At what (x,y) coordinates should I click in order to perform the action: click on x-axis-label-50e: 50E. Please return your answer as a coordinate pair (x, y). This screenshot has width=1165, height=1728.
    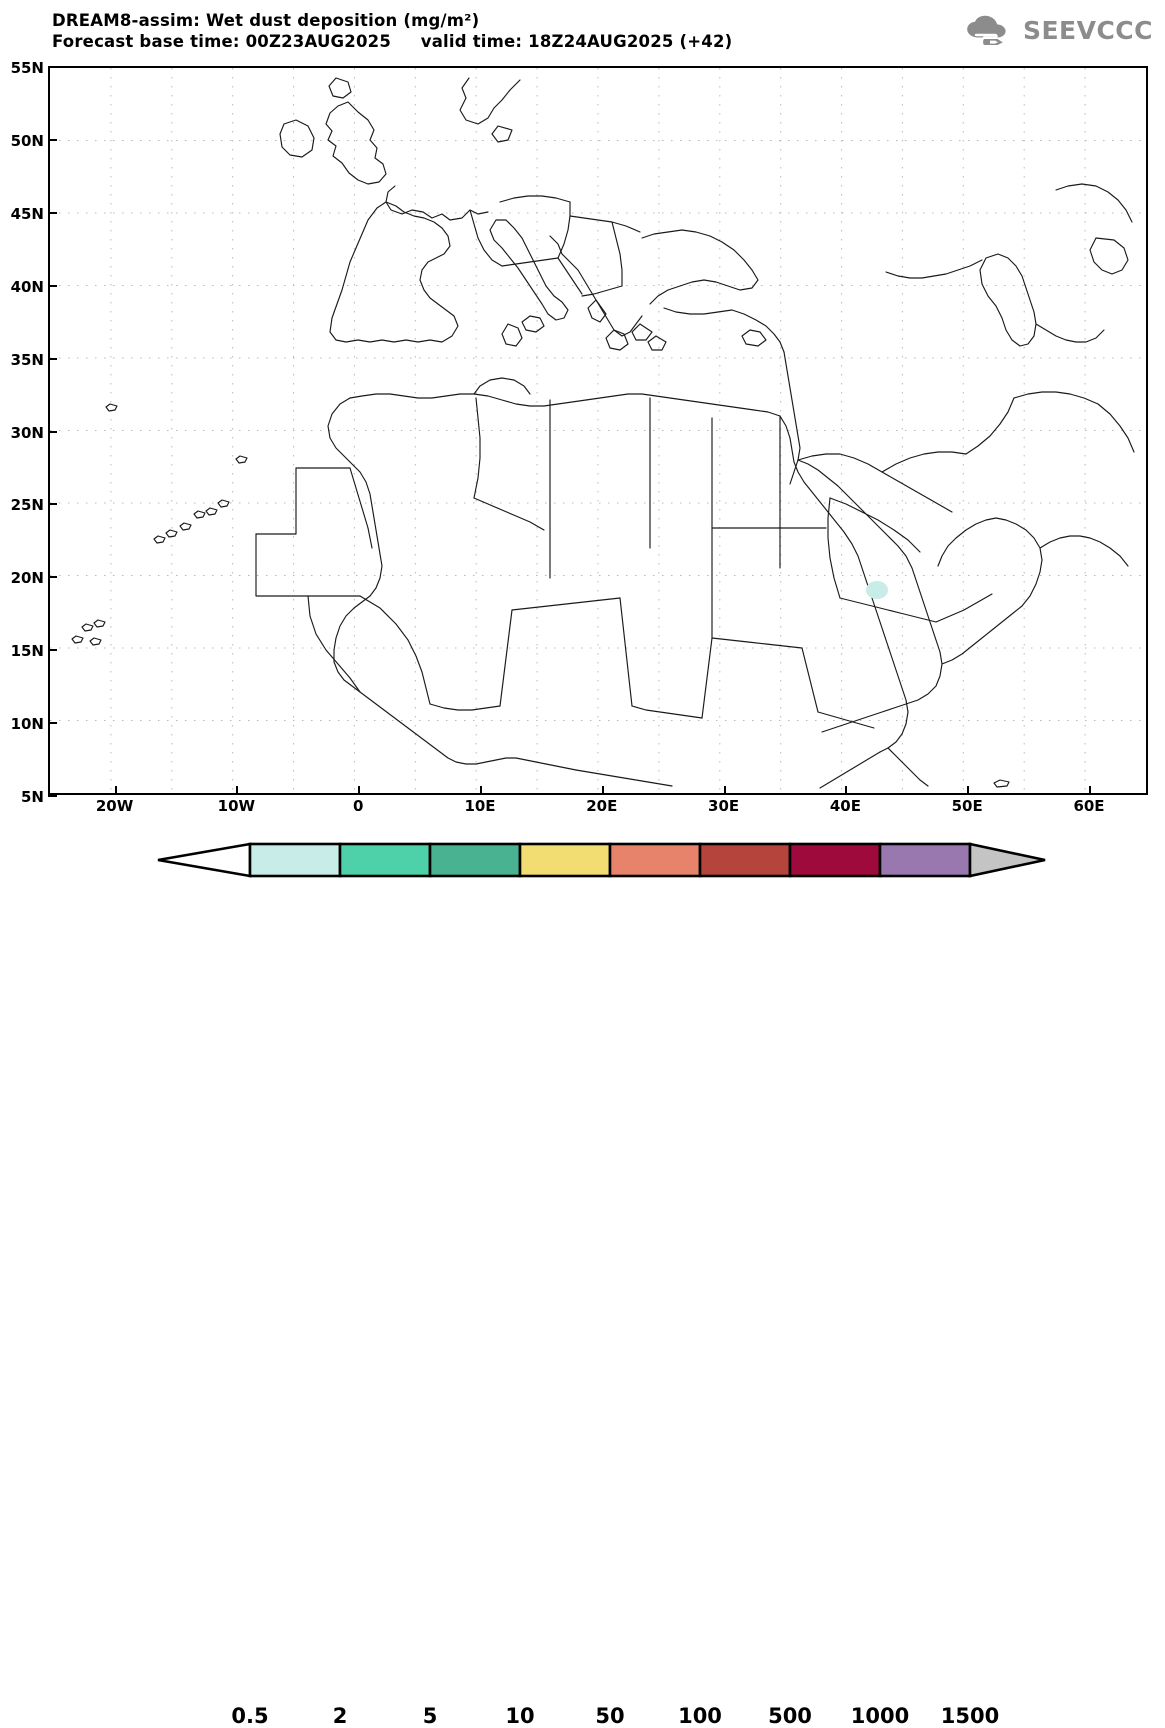
    Looking at the image, I should click on (967, 806).